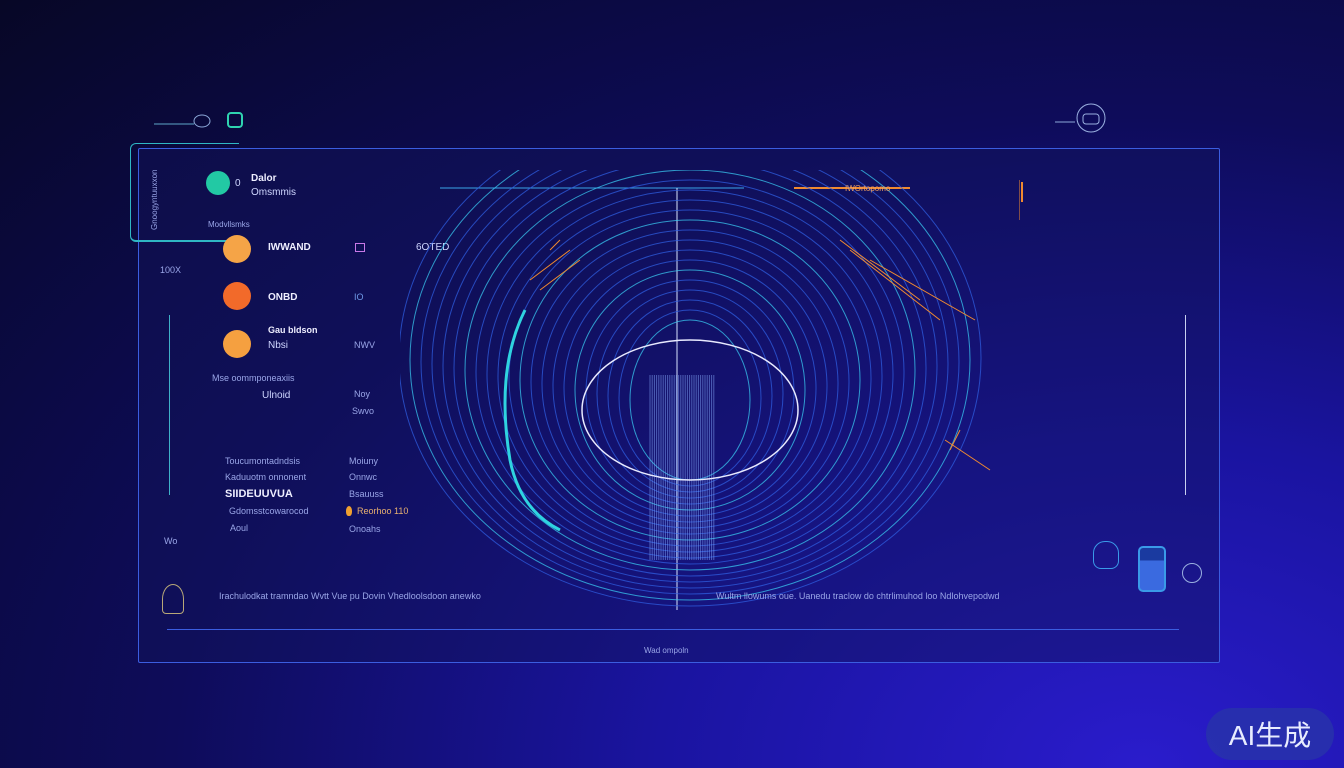 The width and height of the screenshot is (1344, 768). What do you see at coordinates (259, 494) in the screenshot?
I see `list-left: SIIDEUUVUA` at bounding box center [259, 494].